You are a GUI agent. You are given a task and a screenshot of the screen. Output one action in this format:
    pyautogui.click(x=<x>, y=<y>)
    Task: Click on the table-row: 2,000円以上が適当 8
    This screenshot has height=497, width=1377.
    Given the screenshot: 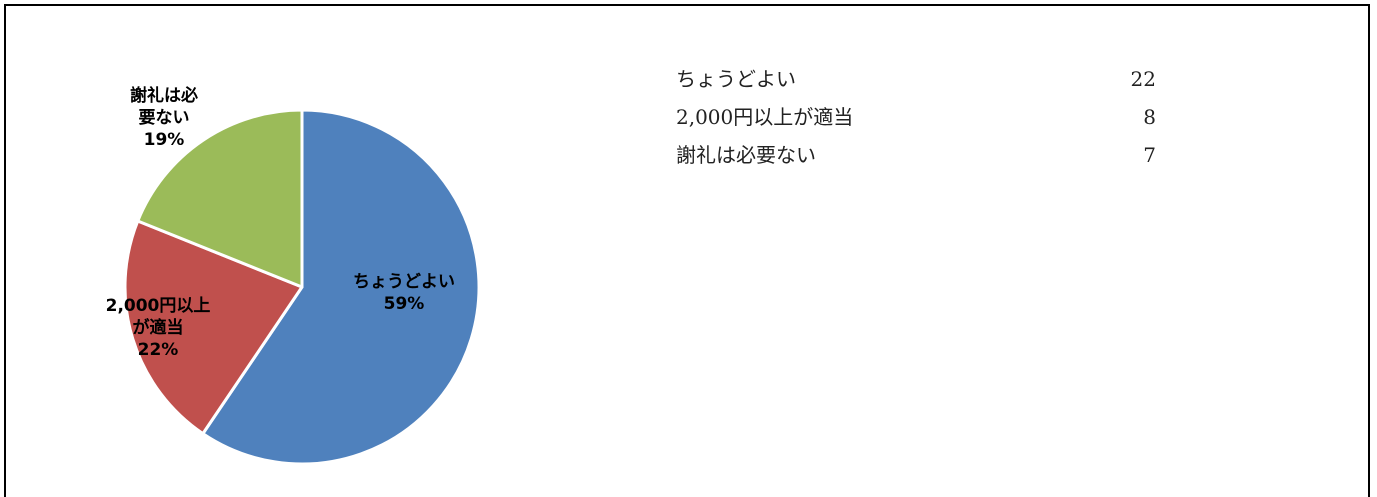 What is the action you would take?
    pyautogui.click(x=916, y=117)
    